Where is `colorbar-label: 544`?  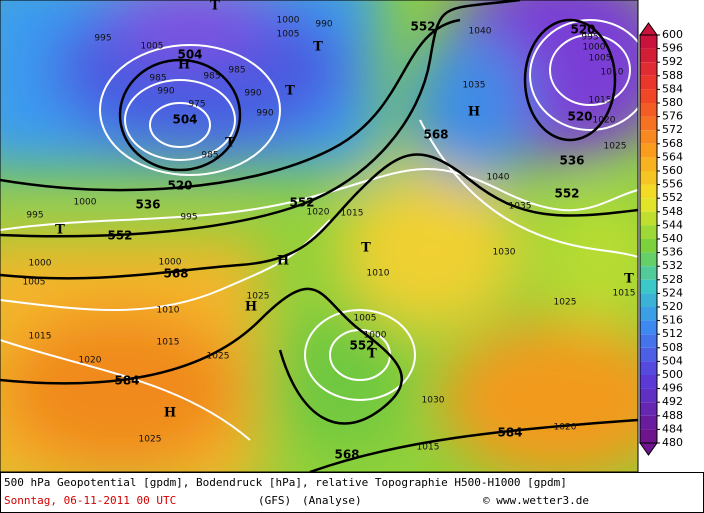
colorbar-label: 544 is located at coordinates (672, 224).